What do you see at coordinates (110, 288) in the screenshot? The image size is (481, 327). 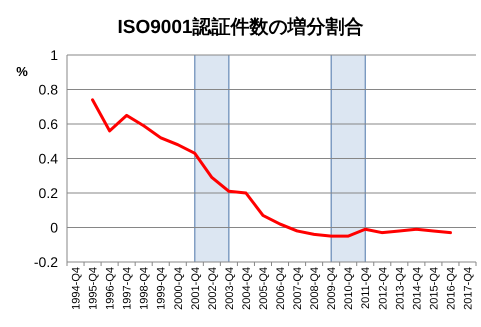 I see `x-tick-label: 1996-Q4` at bounding box center [110, 288].